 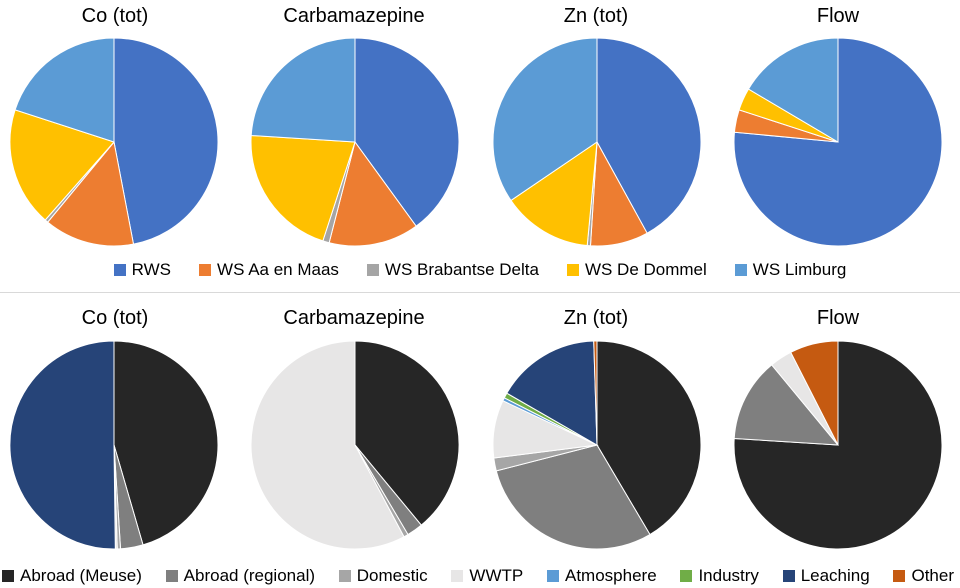 I want to click on legend-top-item: WS Brabantse Delta, so click(x=452, y=270).